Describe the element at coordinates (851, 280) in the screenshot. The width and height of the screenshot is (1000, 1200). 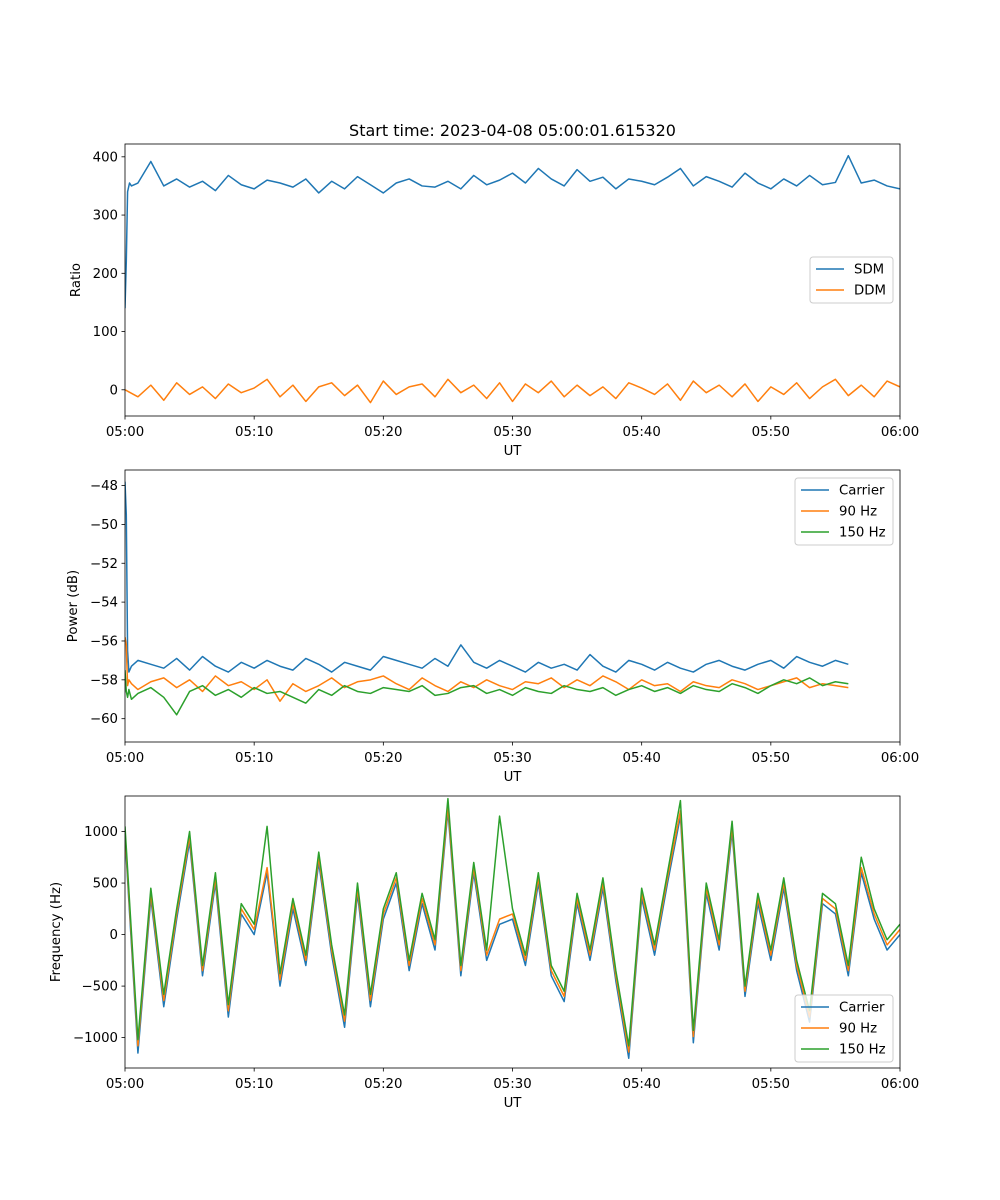
I see `legend: SDM DDM` at that location.